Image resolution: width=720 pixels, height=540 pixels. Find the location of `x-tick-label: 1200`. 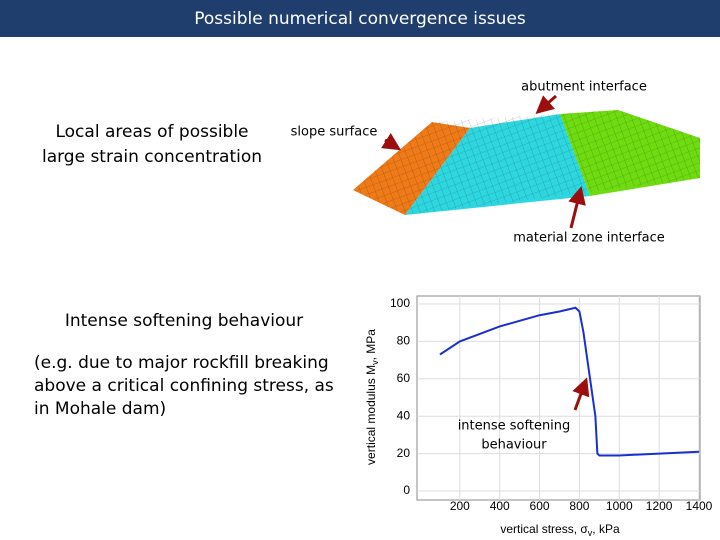

x-tick-label: 1200 is located at coordinates (659, 506).